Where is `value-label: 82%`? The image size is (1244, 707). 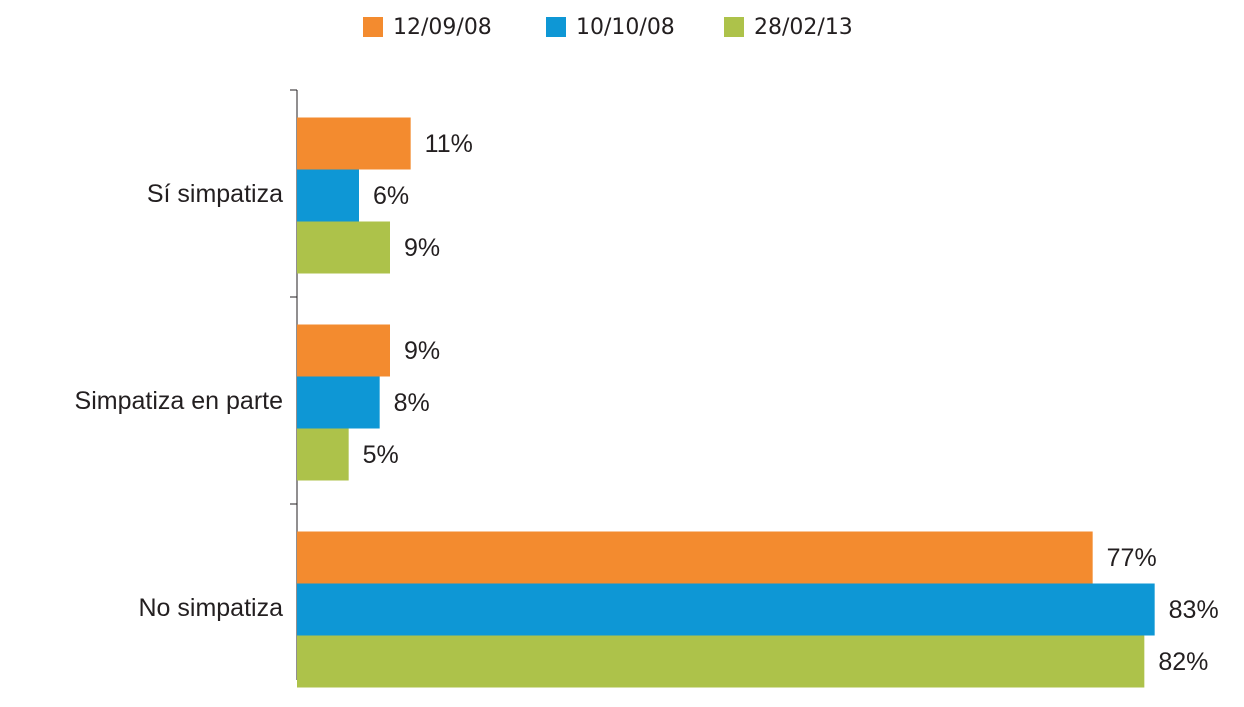
value-label: 82% is located at coordinates (1183, 662).